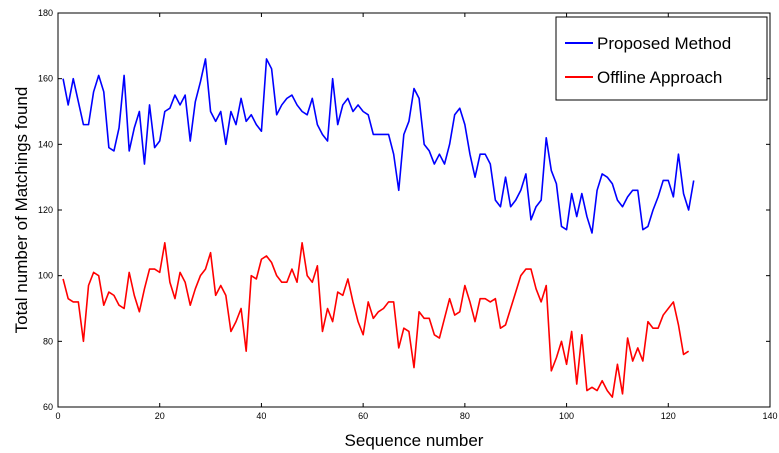 This screenshot has width=779, height=453. Describe the element at coordinates (48, 407) in the screenshot. I see `y-tick-label: 60` at that location.